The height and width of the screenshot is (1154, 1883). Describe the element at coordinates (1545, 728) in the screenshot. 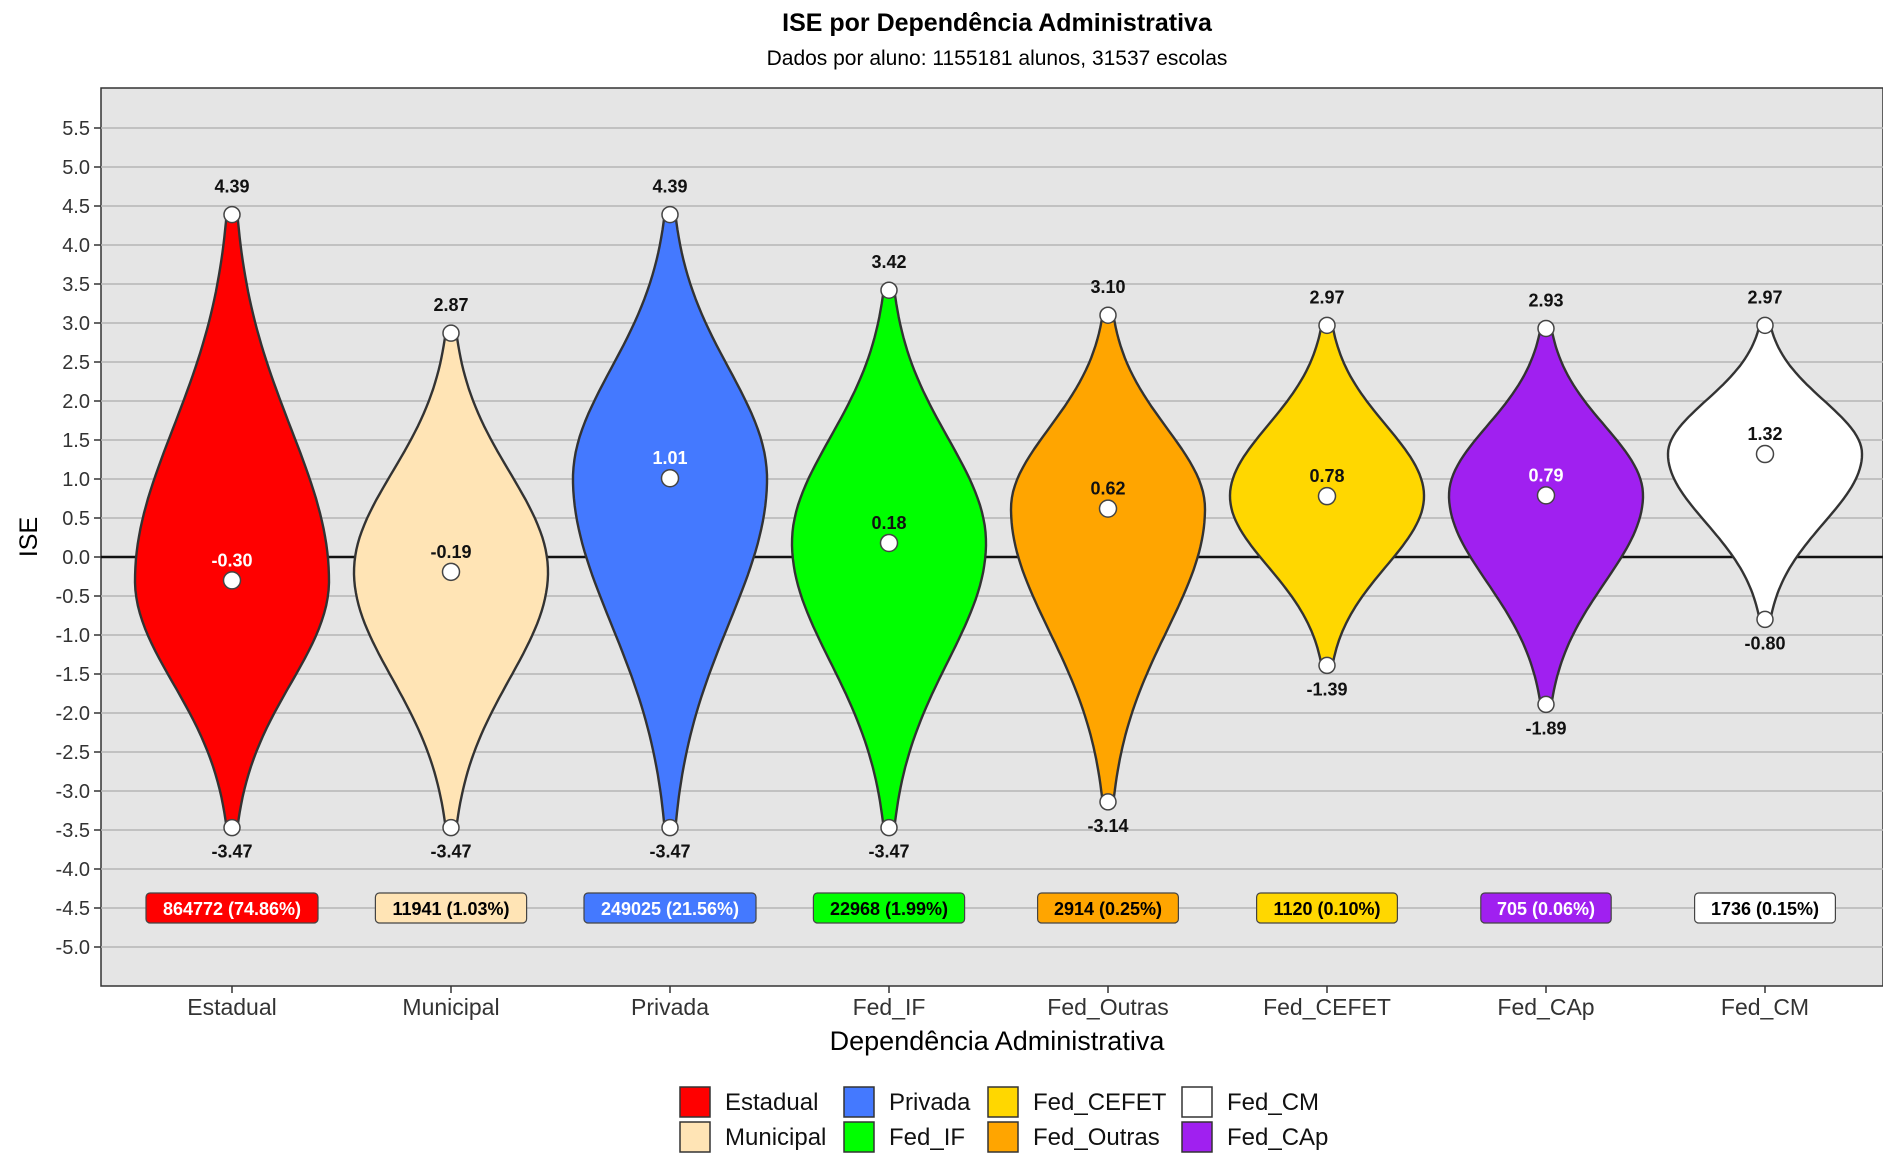

I see `min-label: -1.89` at that location.